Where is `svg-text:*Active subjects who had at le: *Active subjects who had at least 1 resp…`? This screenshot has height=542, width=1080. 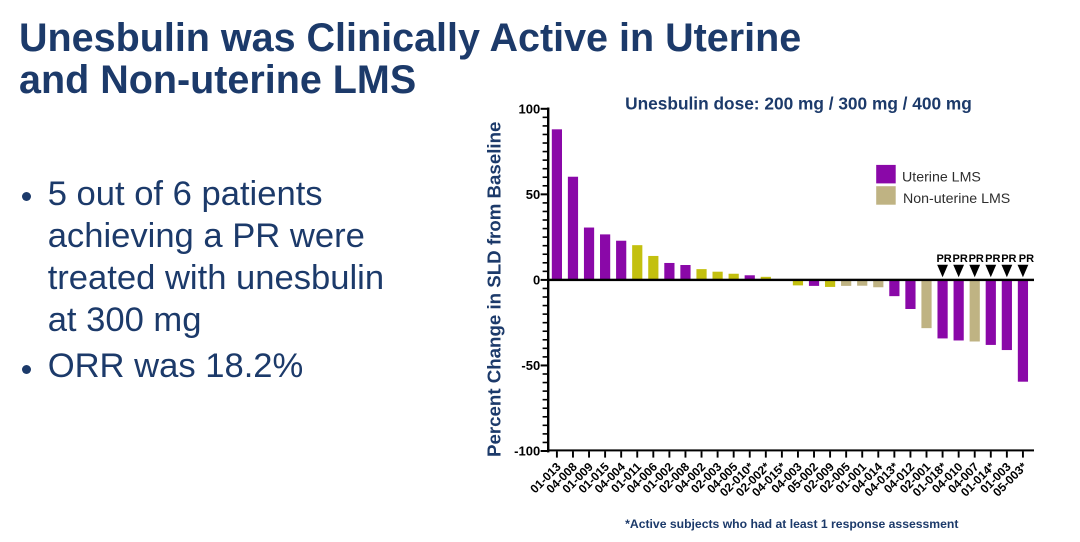
svg-text:*Active subjects who had at le: *Active subjects who had at least 1 resp… is located at coordinates (791, 524).